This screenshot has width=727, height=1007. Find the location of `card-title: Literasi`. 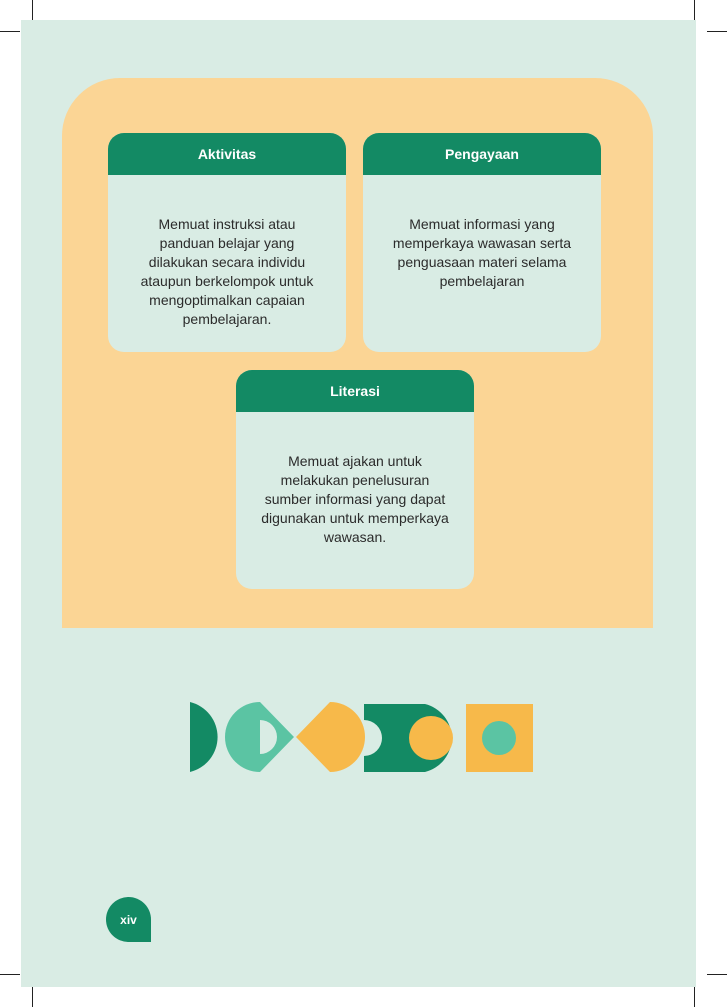

card-title: Literasi is located at coordinates (355, 391).